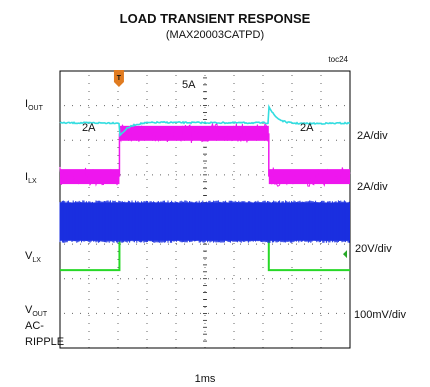 This screenshot has width=430, height=387. Describe the element at coordinates (118, 78) in the screenshot. I see `trigger-marker-shape` at that location.